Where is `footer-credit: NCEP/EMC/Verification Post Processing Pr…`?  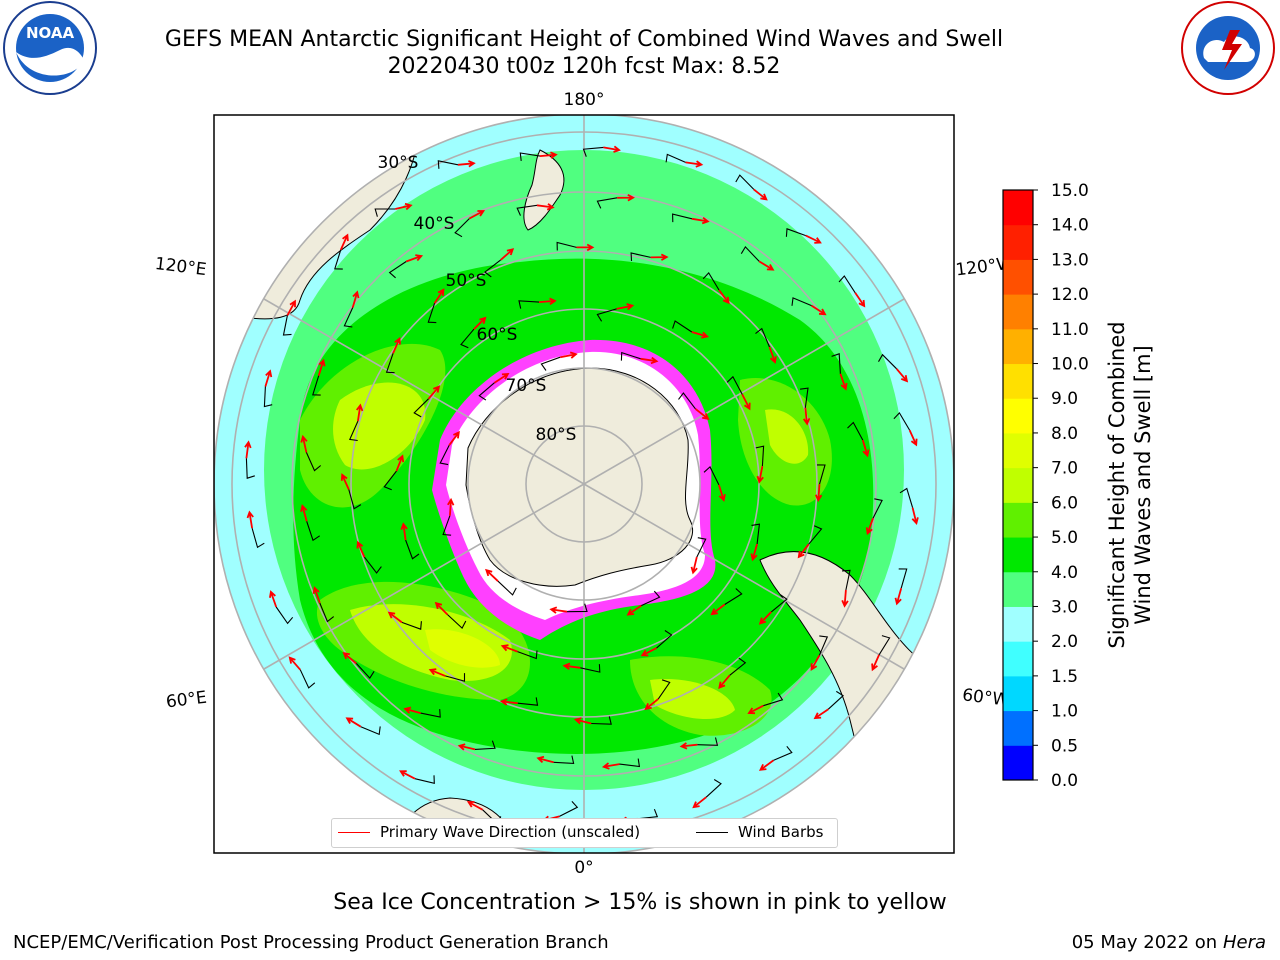 footer-credit: NCEP/EMC/Verification Post Processing Pr… is located at coordinates (311, 942).